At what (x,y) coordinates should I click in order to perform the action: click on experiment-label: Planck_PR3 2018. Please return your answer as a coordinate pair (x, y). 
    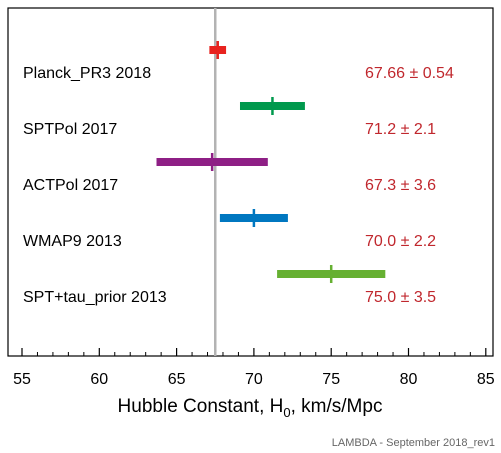
    Looking at the image, I should click on (87, 73).